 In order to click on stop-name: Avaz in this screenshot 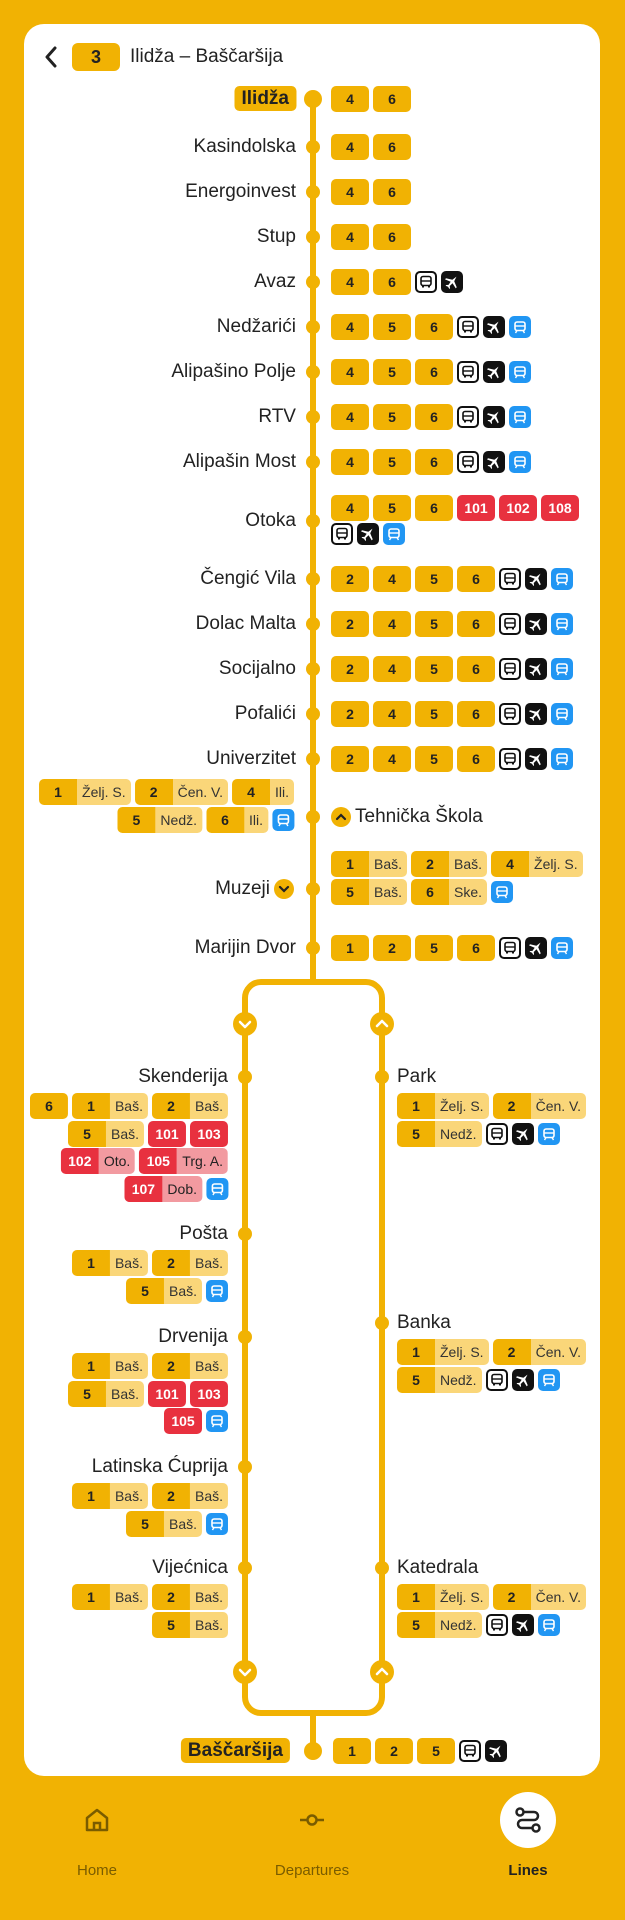, I will do `click(275, 282)`.